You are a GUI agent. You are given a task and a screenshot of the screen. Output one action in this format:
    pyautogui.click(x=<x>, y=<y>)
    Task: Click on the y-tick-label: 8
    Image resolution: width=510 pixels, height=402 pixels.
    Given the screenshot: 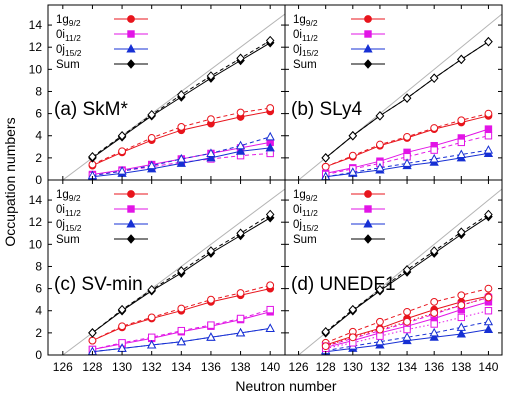 What is the action you would take?
    pyautogui.click(x=38, y=91)
    